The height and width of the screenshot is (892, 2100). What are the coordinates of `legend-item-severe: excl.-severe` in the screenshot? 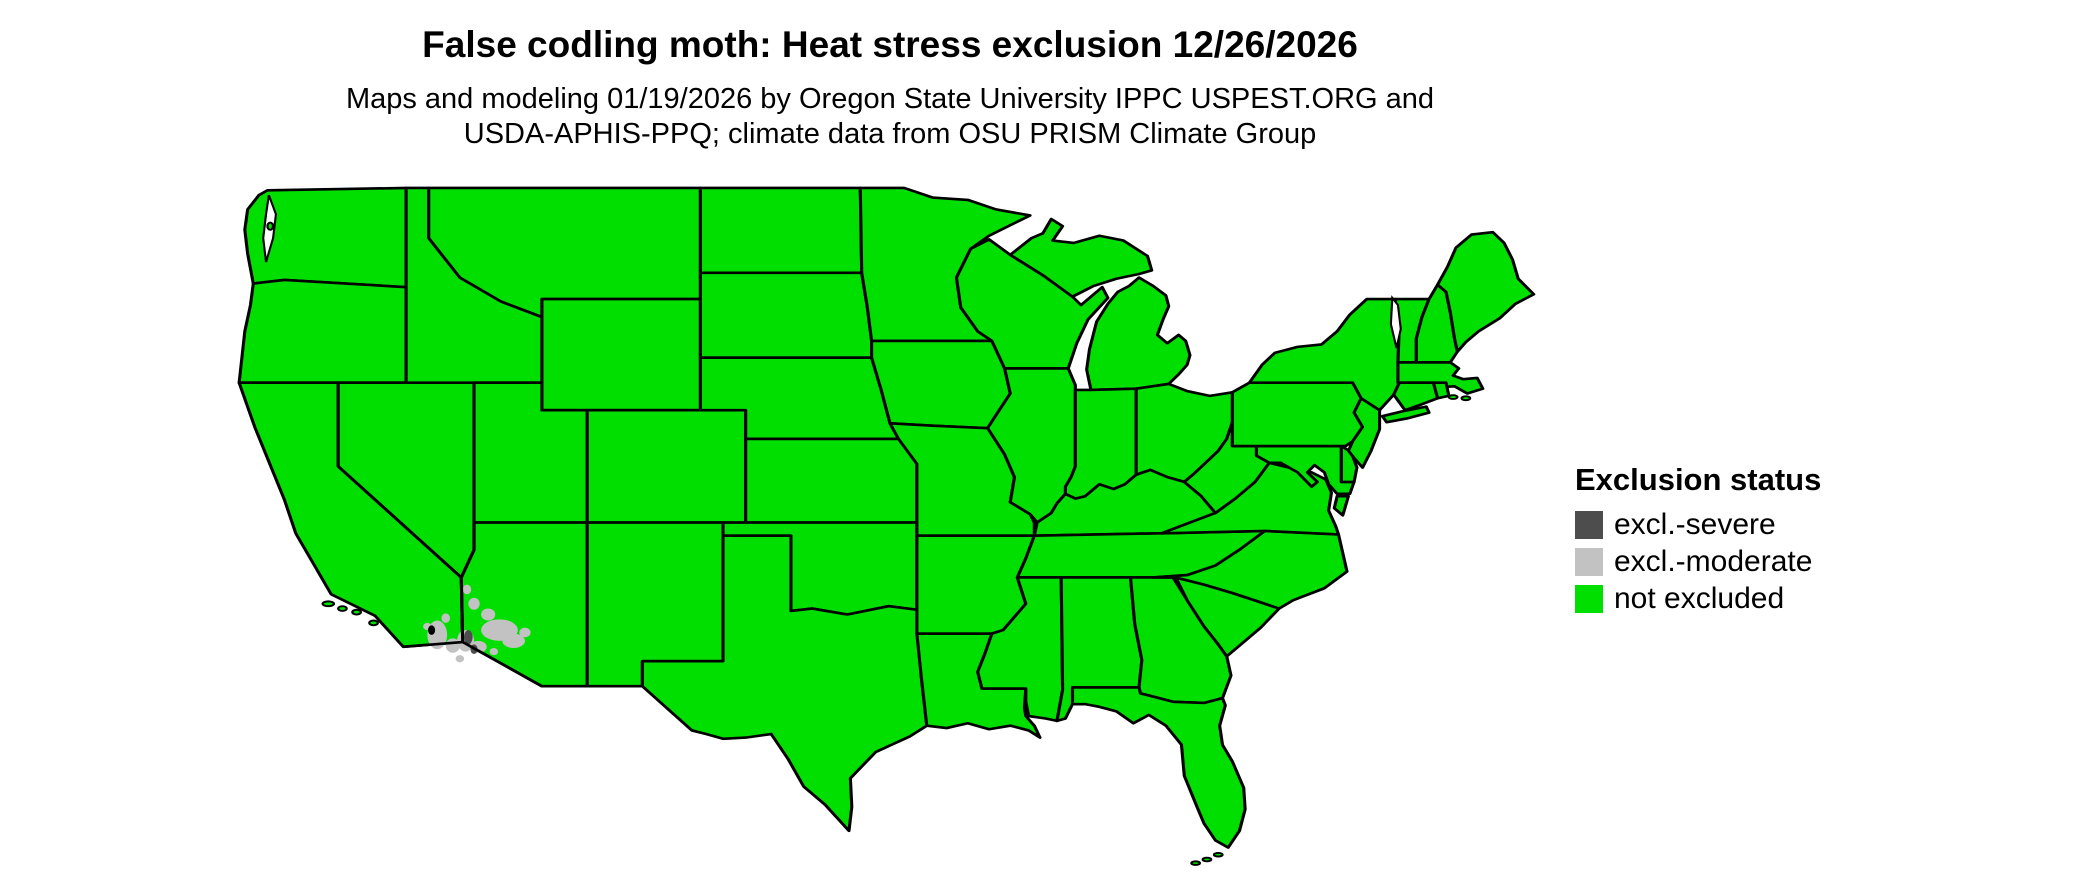 It's located at (1698, 525).